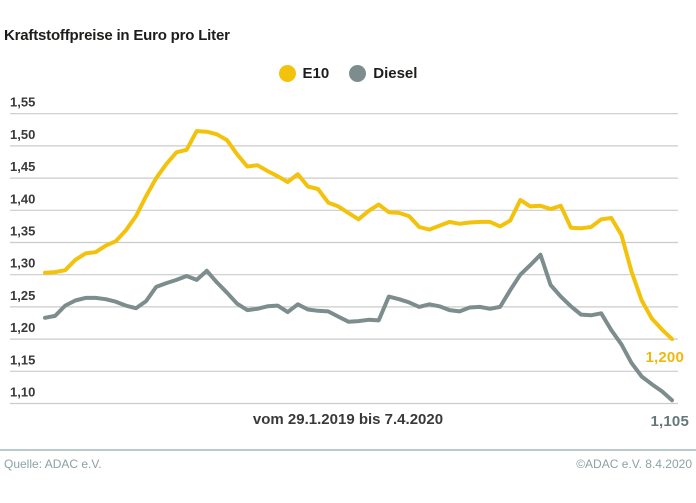  What do you see at coordinates (634, 464) in the screenshot?
I see `copyright-notice: ©ADAC e.V. 8.4.2020` at bounding box center [634, 464].